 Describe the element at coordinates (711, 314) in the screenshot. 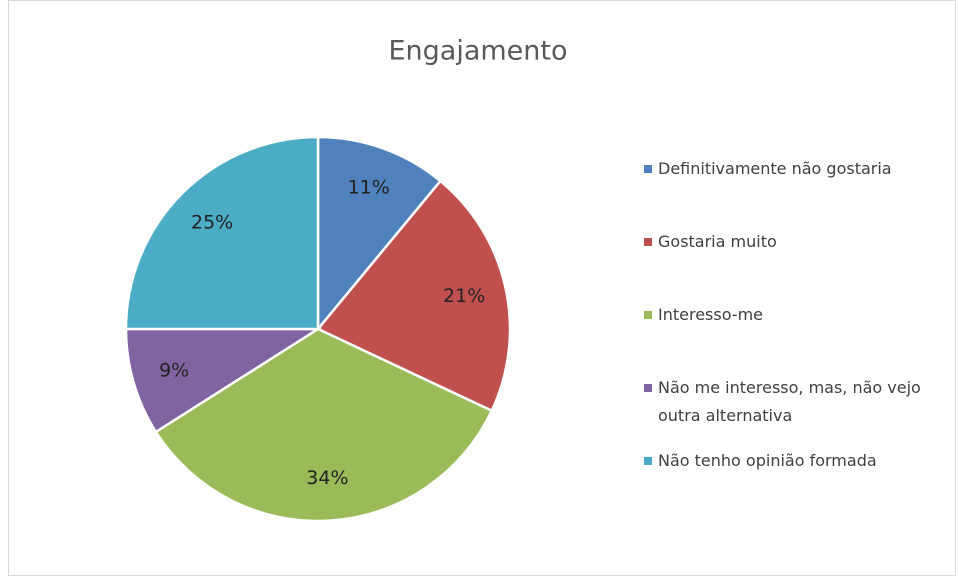

I see `legend-label: Interesso-me` at that location.